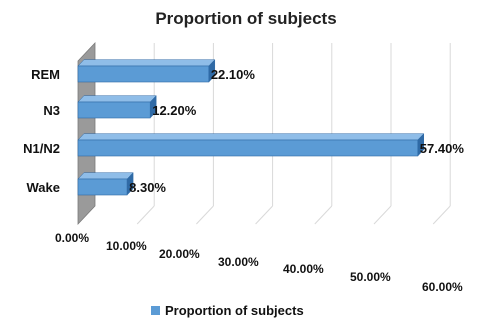 This screenshot has height=327, width=492. Describe the element at coordinates (126, 246) in the screenshot. I see `x-tick-label: 10.00%` at that location.